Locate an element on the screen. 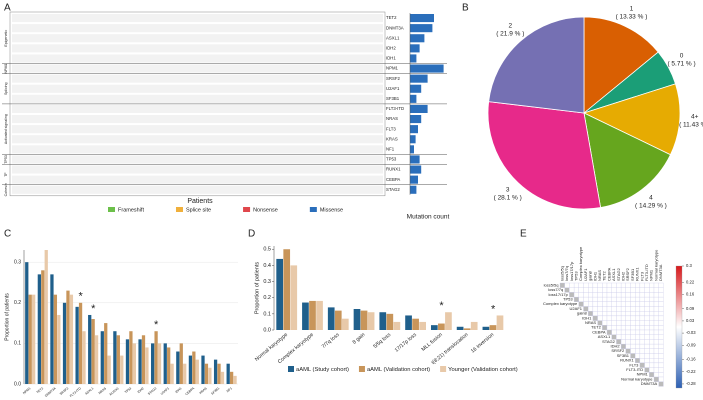 The width and height of the screenshot is (703, 400). colorbar-tick-label: 0.22 is located at coordinates (690, 281).